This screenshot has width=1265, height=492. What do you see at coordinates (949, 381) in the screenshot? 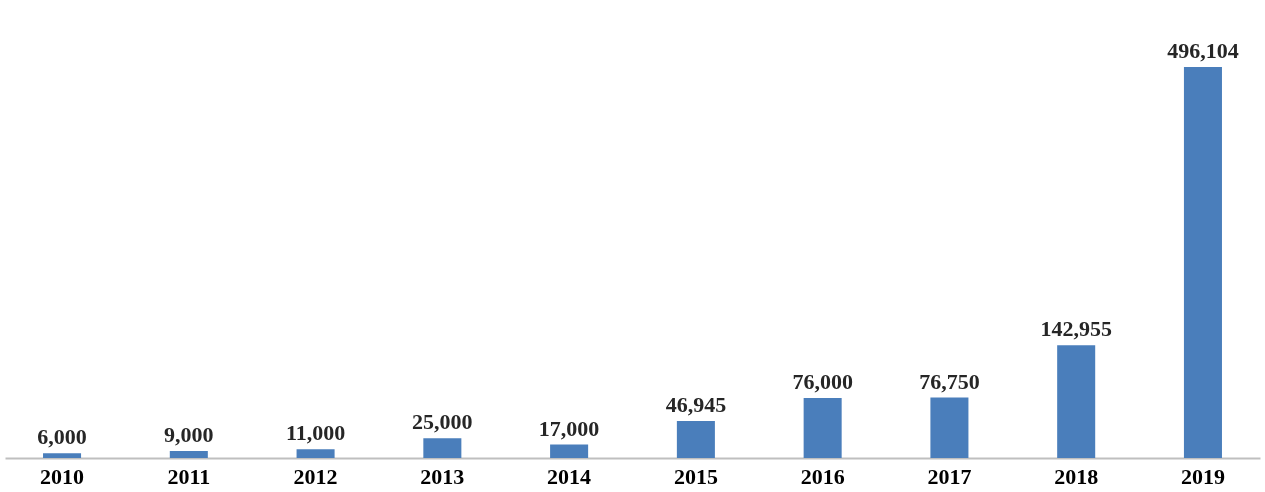
I see `data-label: 76,750` at bounding box center [949, 381].